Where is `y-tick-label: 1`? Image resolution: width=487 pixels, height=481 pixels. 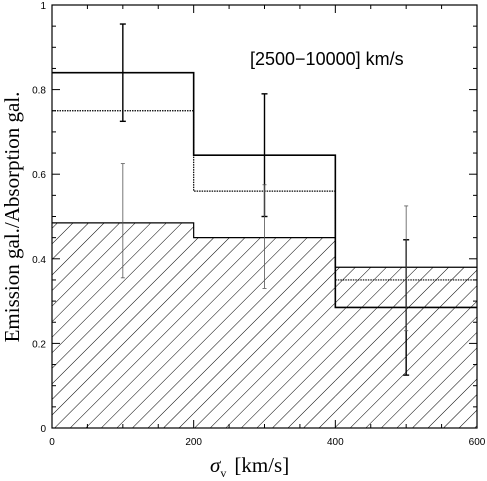
y-tick-label: 1 is located at coordinates (43, 6).